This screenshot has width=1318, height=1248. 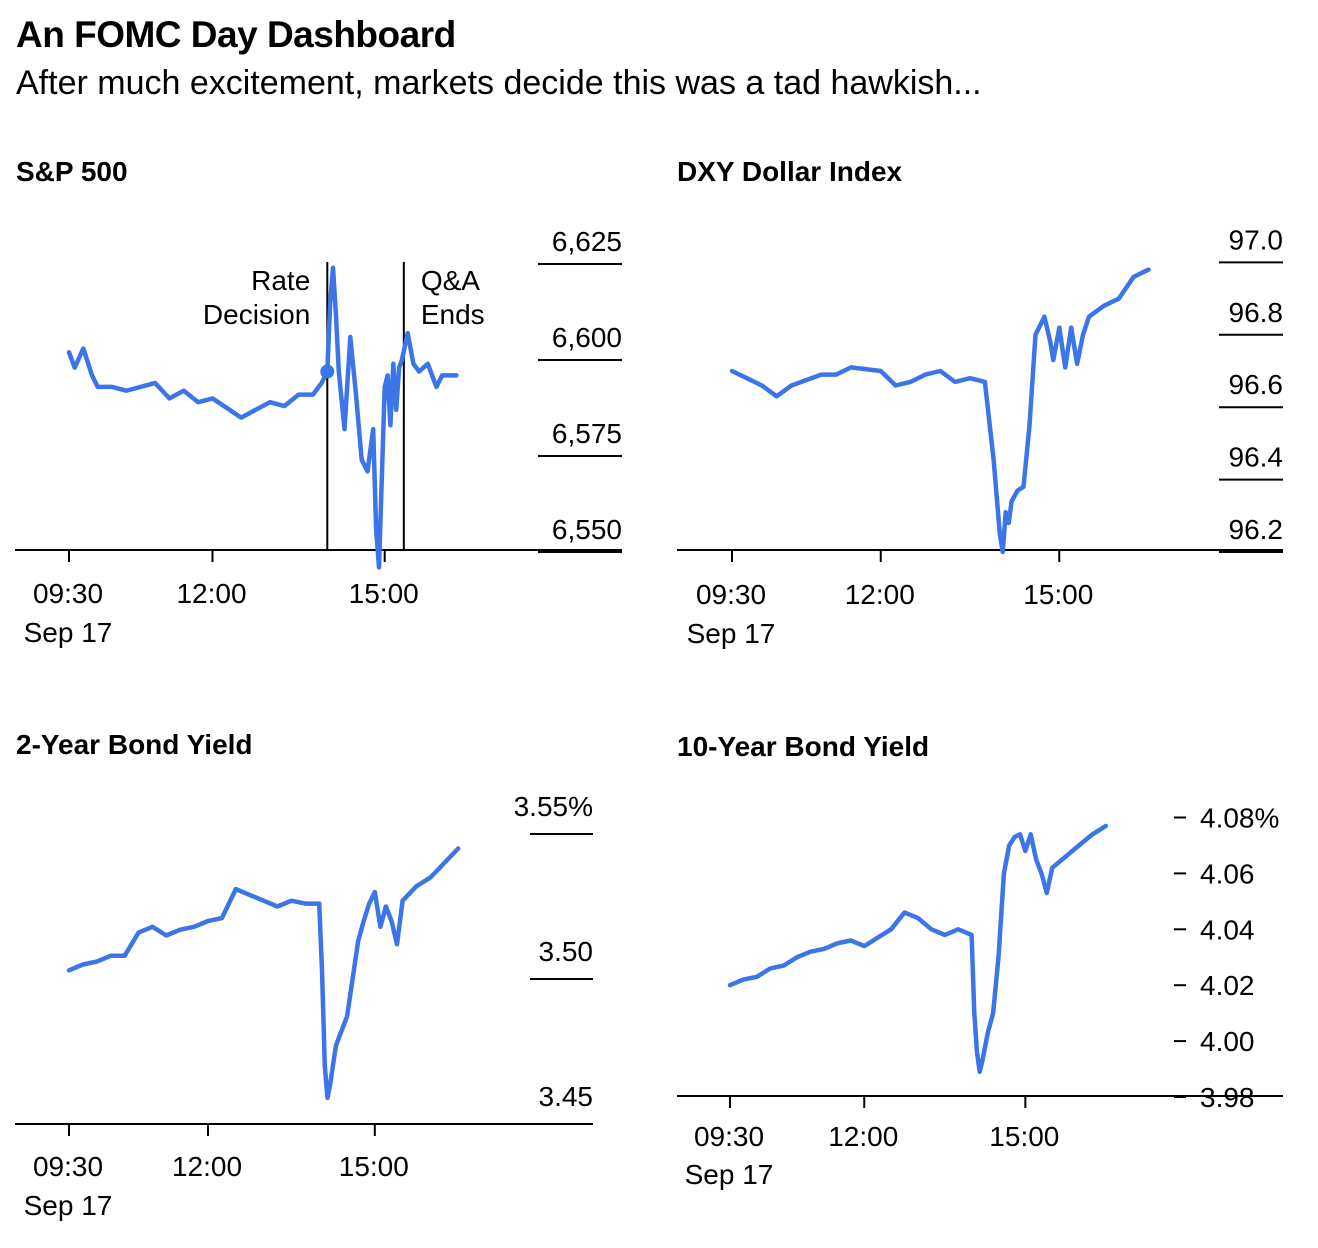 I want to click on sp500-y-tick-label: 6,575, so click(x=587, y=433).